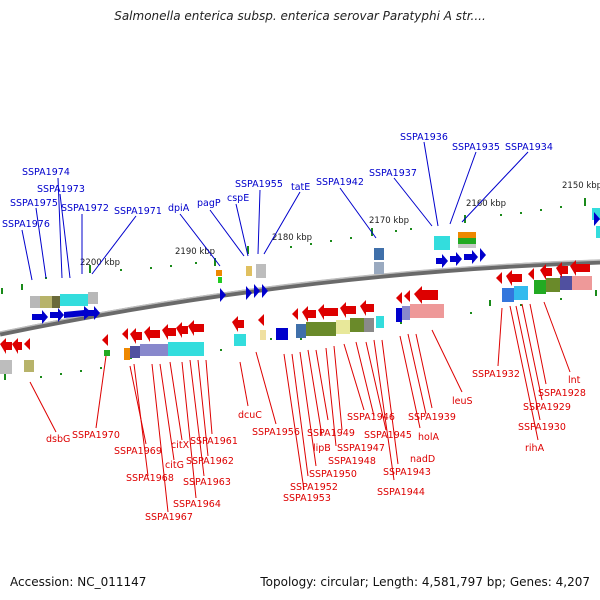 This screenshot has height=600, width=600. What do you see at coordinates (292, 238) in the screenshot?
I see `tick-label: 2180 kbp` at bounding box center [292, 238].